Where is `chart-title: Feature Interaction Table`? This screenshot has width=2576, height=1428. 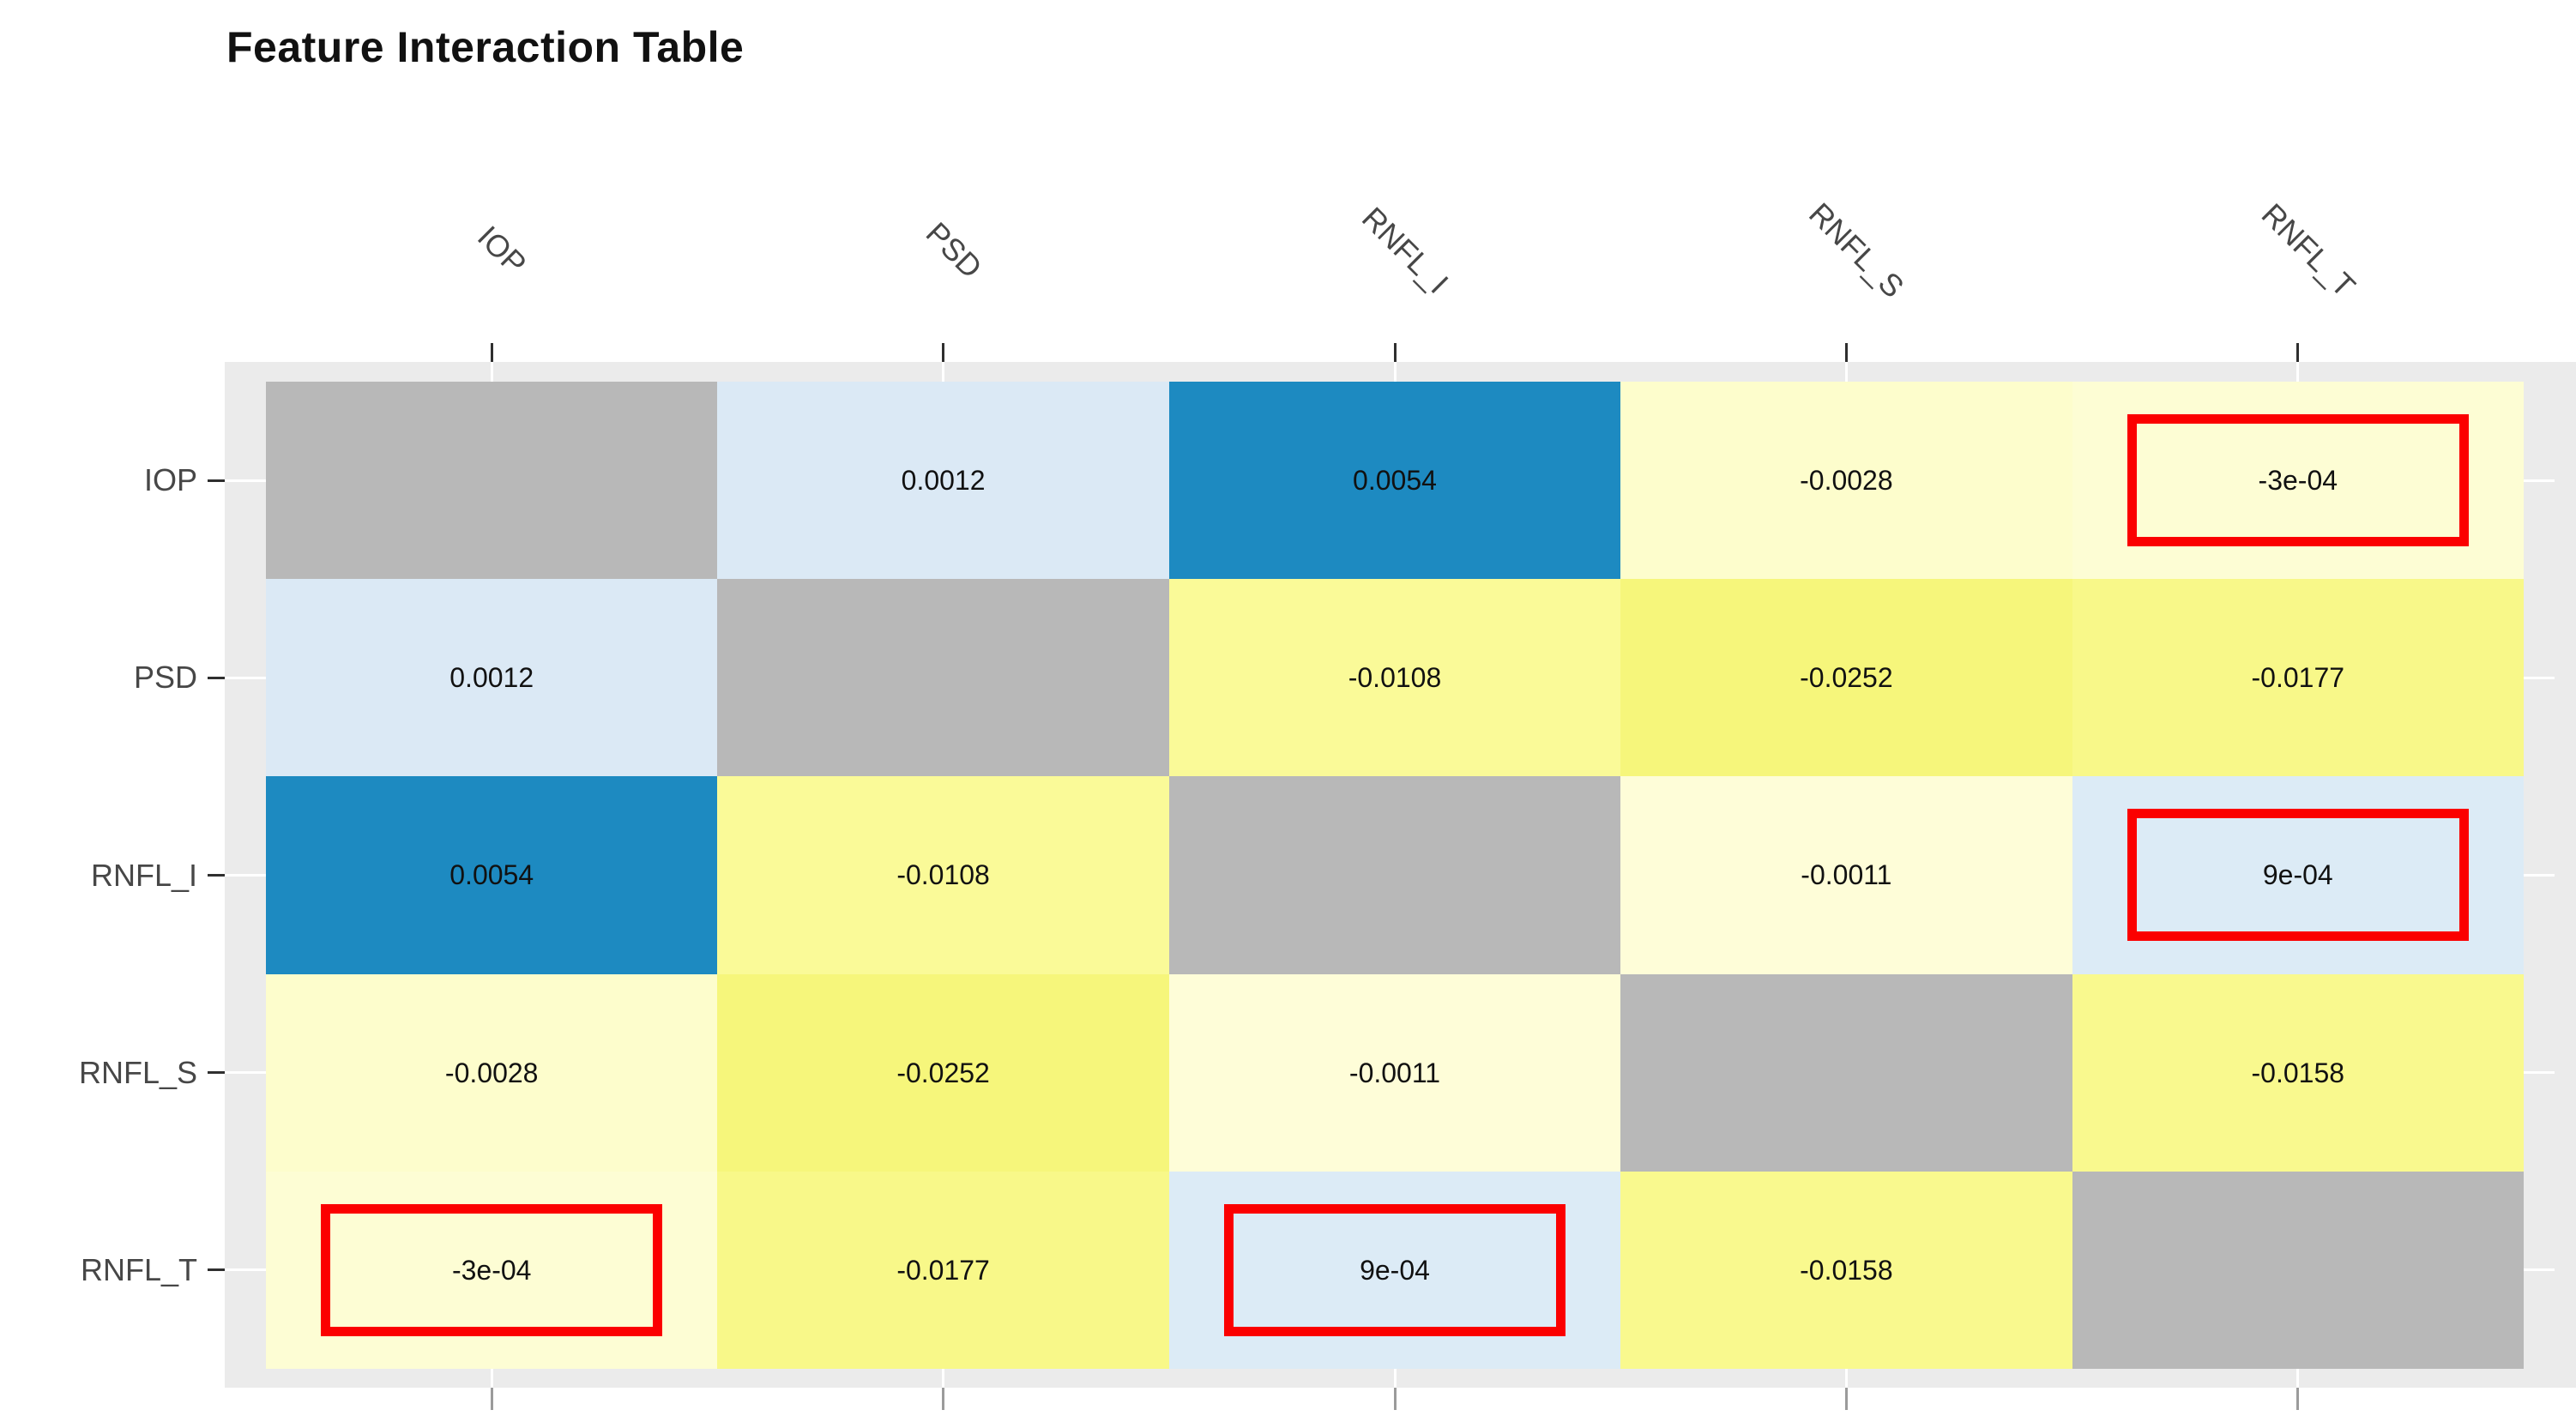 chart-title: Feature Interaction Table is located at coordinates (485, 47).